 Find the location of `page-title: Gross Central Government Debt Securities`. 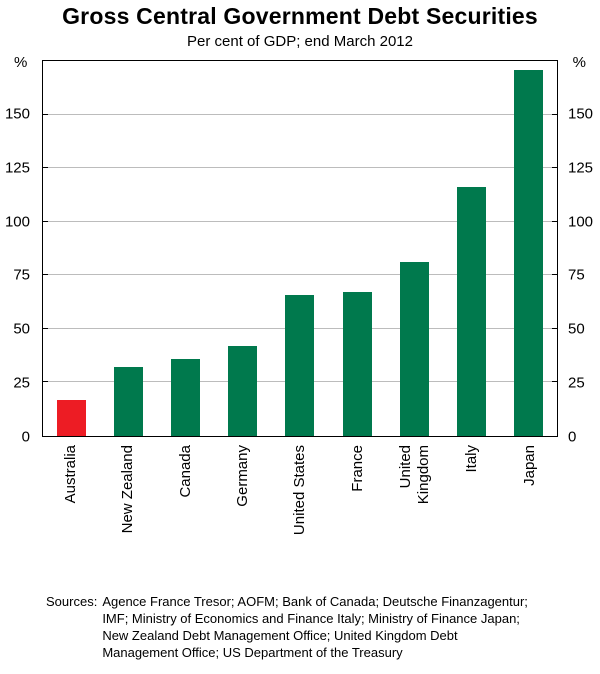

page-title: Gross Central Government Debt Securities is located at coordinates (300, 16).